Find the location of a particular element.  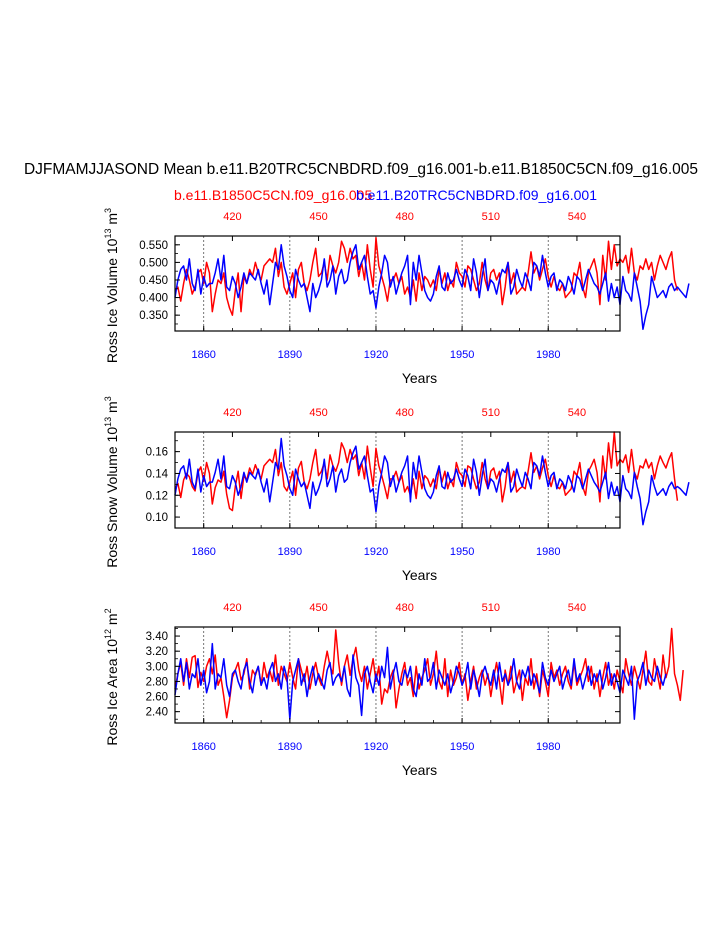

ice-volume-xtick-label-bottom: 1860 is located at coordinates (203, 355).